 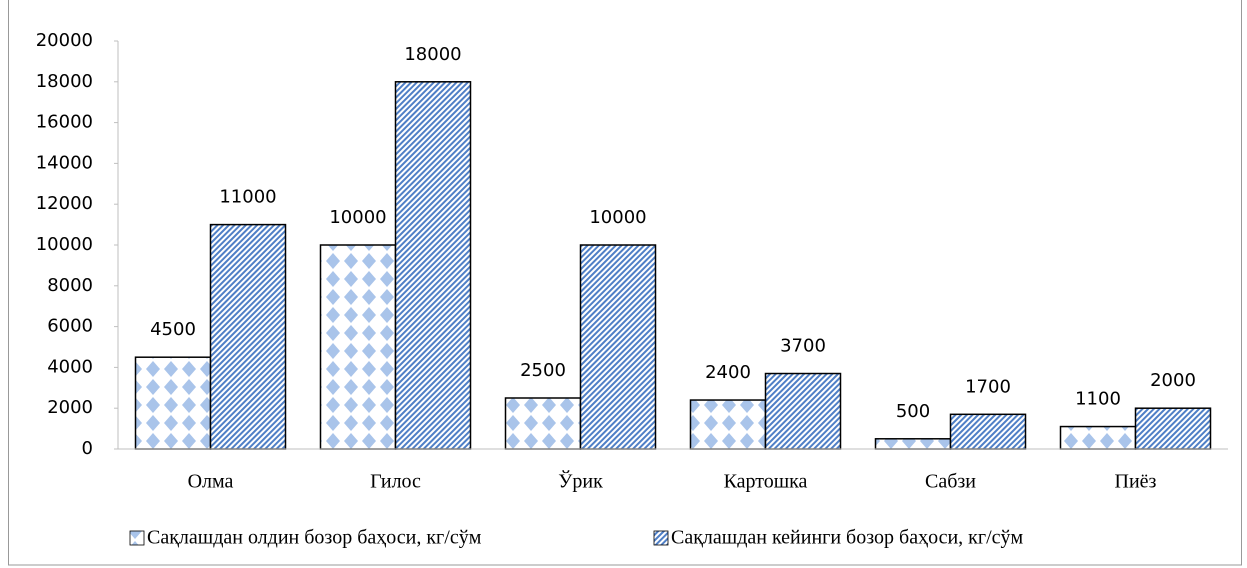 What do you see at coordinates (314, 538) in the screenshot?
I see `legend-label: Сақлашдан олдин бозор баҳоси, кг/сўм` at bounding box center [314, 538].